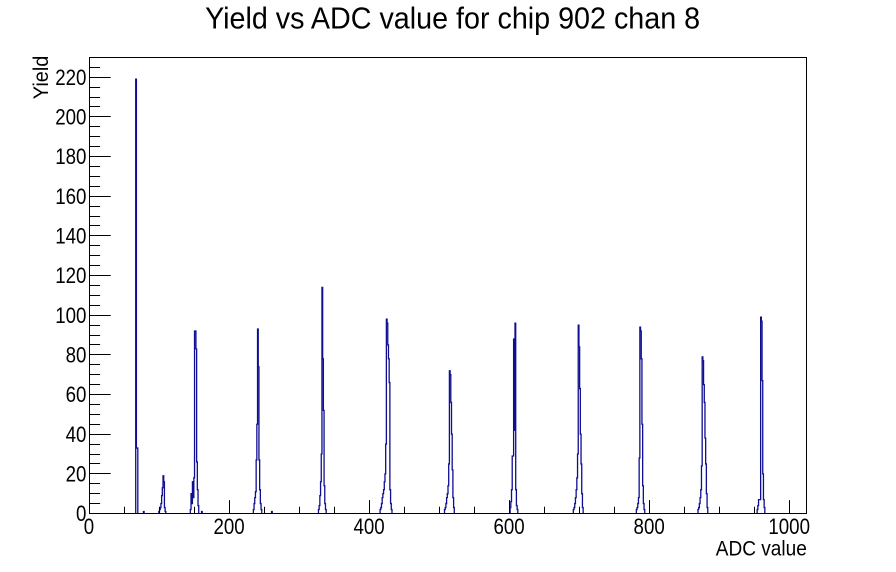 The height and width of the screenshot is (572, 896). Describe the element at coordinates (761, 548) in the screenshot. I see `svg-text: ADC value` at that location.